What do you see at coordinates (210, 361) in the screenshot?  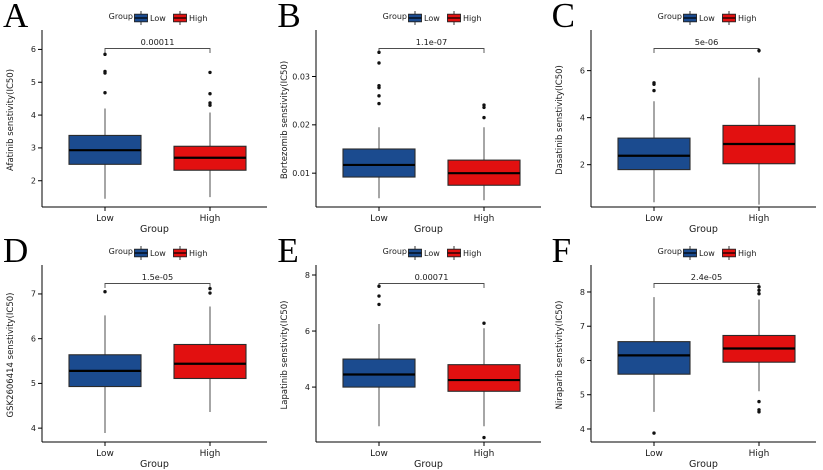 I see `box-high` at bounding box center [210, 361].